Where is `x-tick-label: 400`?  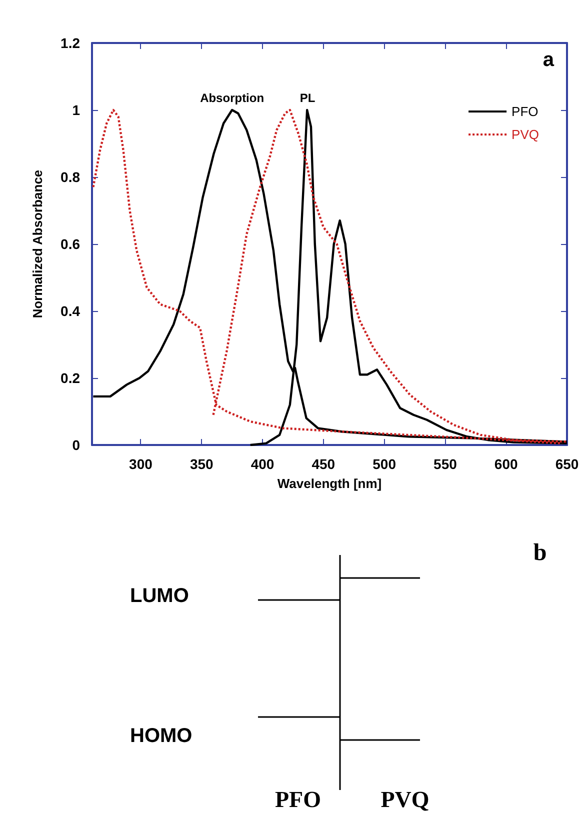 x-tick-label: 400 is located at coordinates (262, 464).